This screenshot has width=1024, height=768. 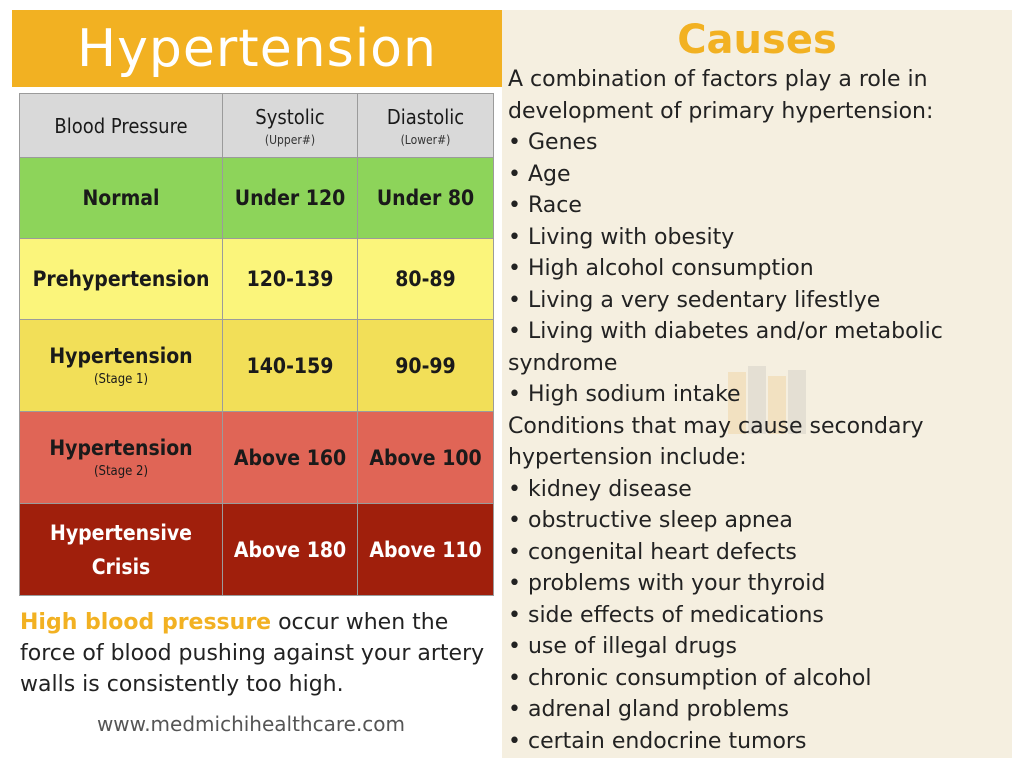 I want to click on row-diastolic: 80-89, so click(x=425, y=279).